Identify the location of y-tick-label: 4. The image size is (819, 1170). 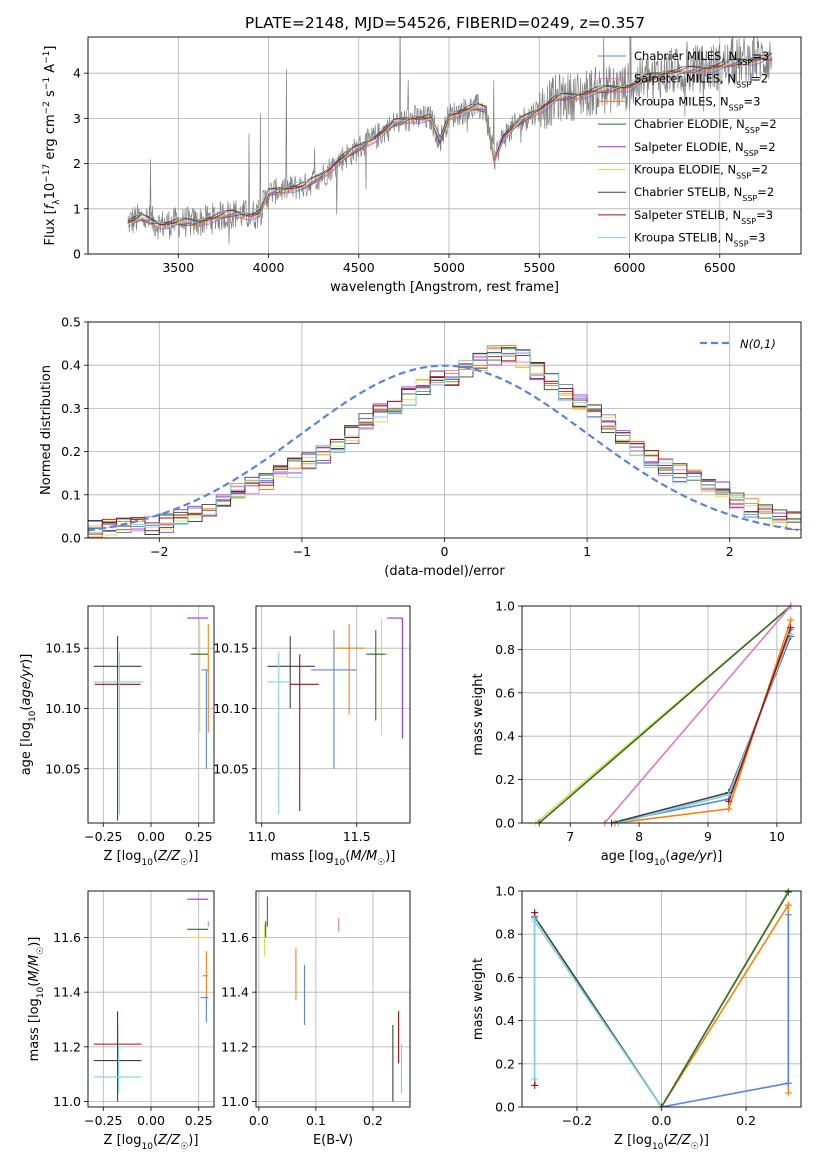
(77, 73).